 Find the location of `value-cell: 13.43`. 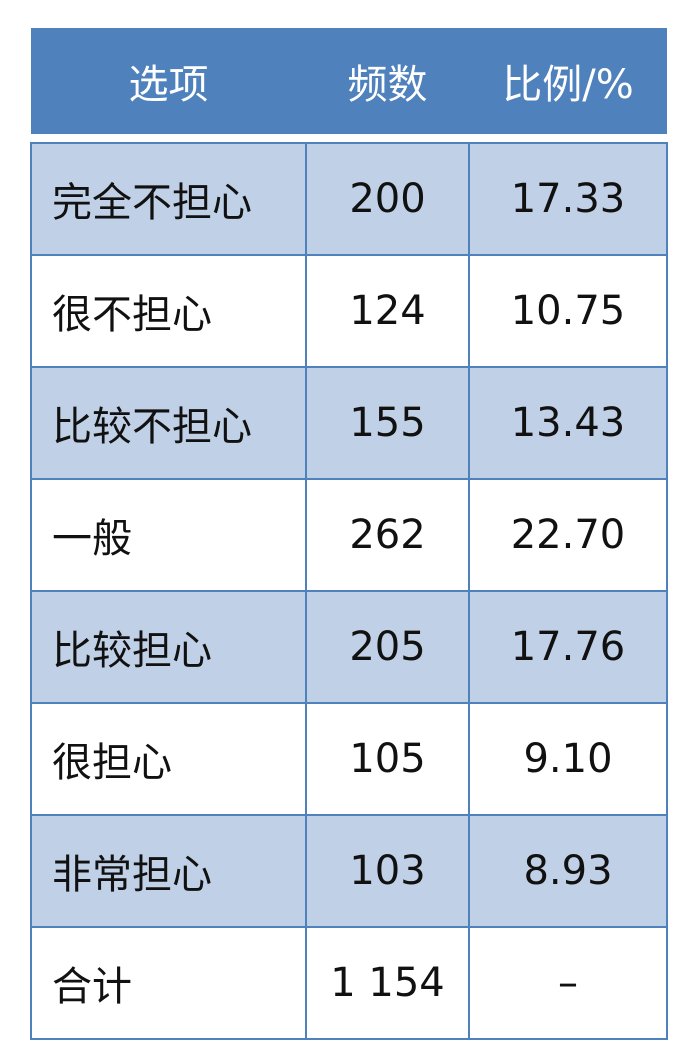

value-cell: 13.43 is located at coordinates (568, 423).